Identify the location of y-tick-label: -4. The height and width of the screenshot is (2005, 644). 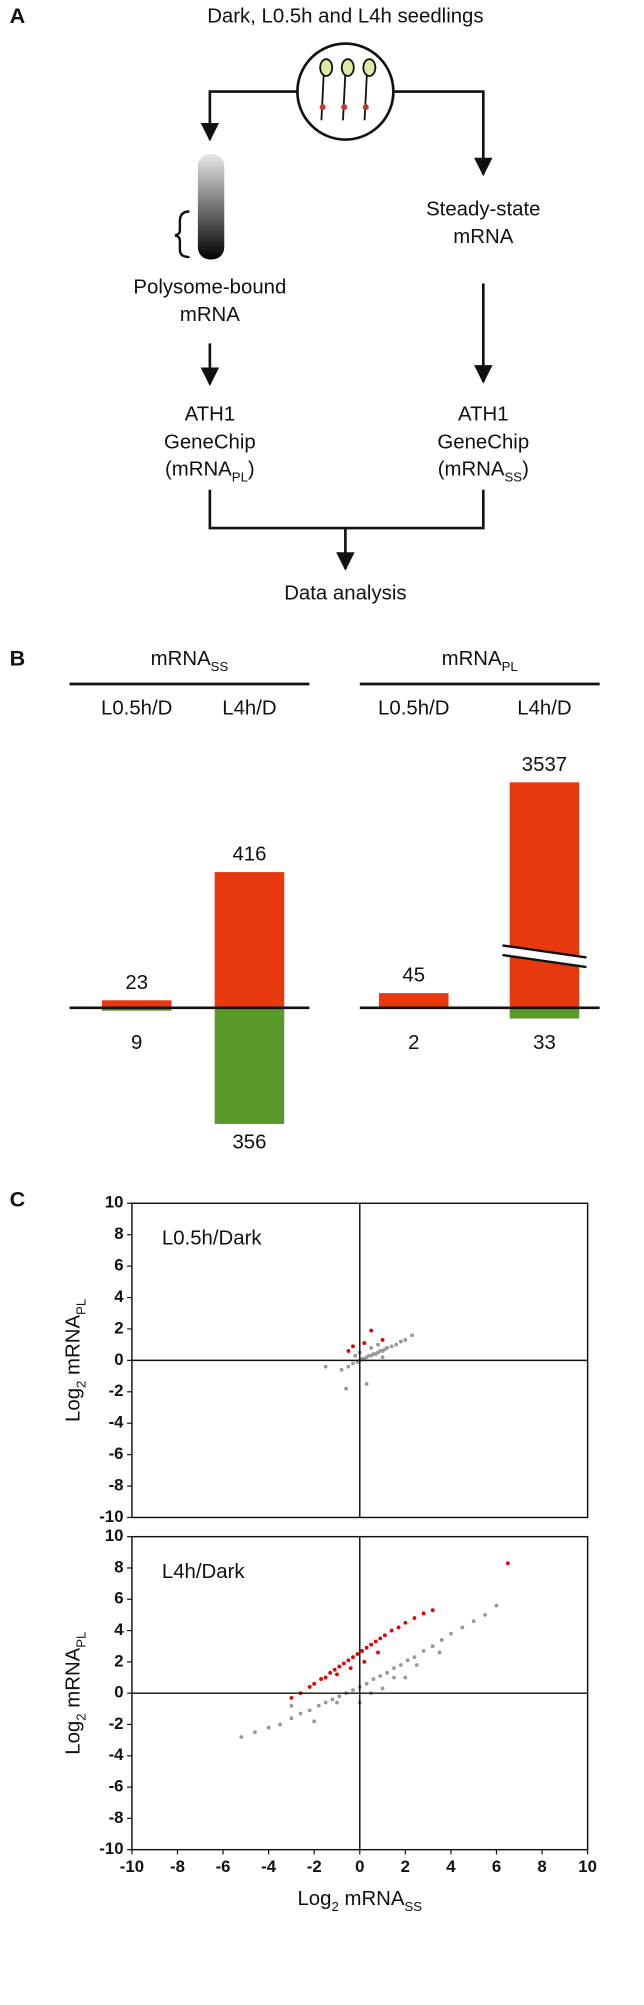
(117, 1422).